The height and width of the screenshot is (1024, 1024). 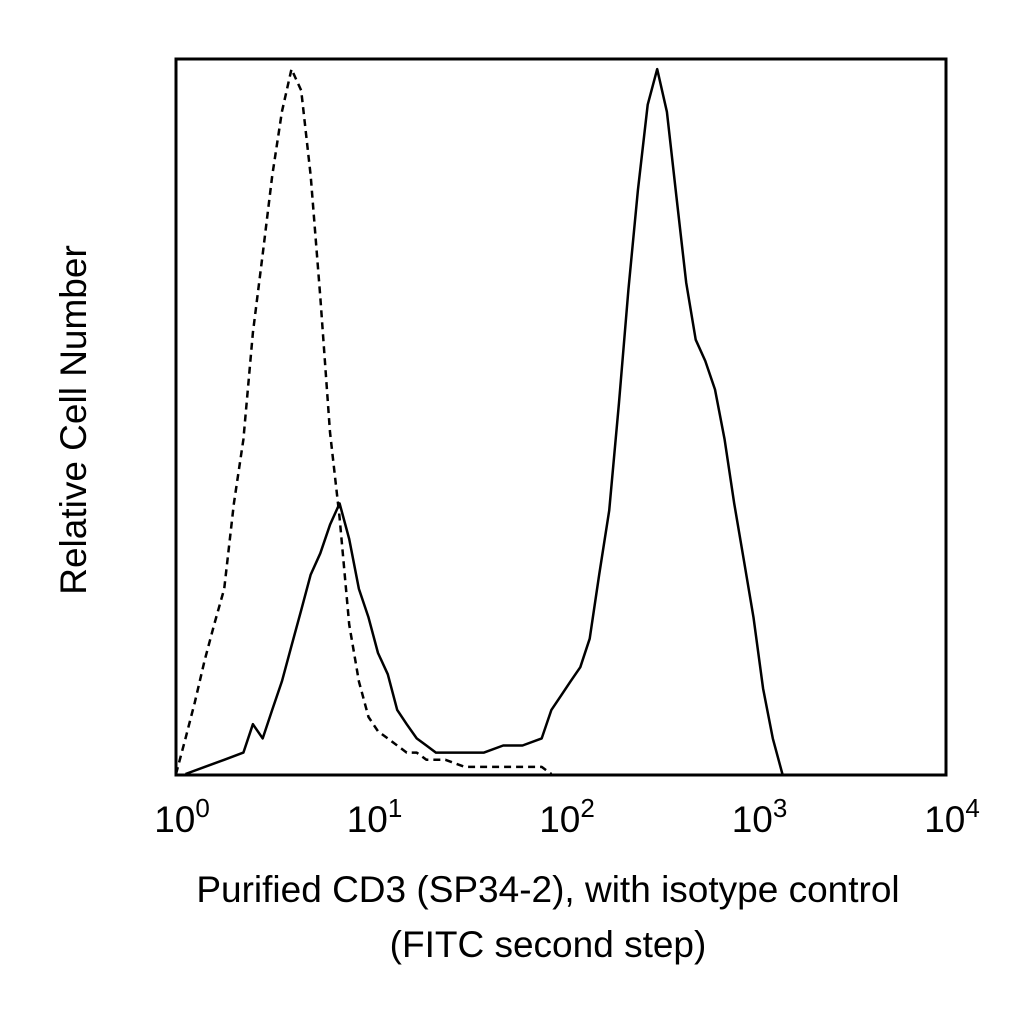 I want to click on y-axis-label: Relative Cell Number, so click(x=73, y=420).